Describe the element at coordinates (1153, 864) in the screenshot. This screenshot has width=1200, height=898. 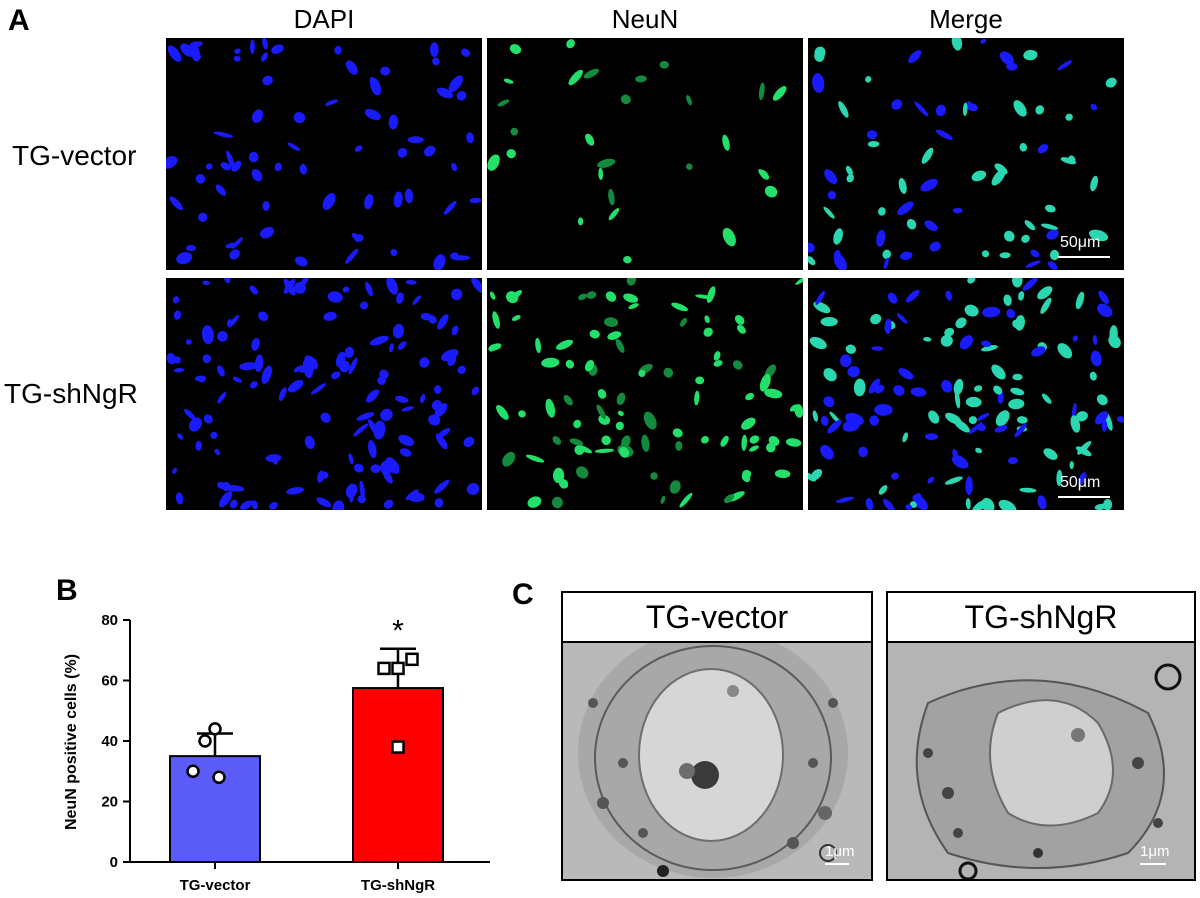
I see `em-scale-bar` at that location.